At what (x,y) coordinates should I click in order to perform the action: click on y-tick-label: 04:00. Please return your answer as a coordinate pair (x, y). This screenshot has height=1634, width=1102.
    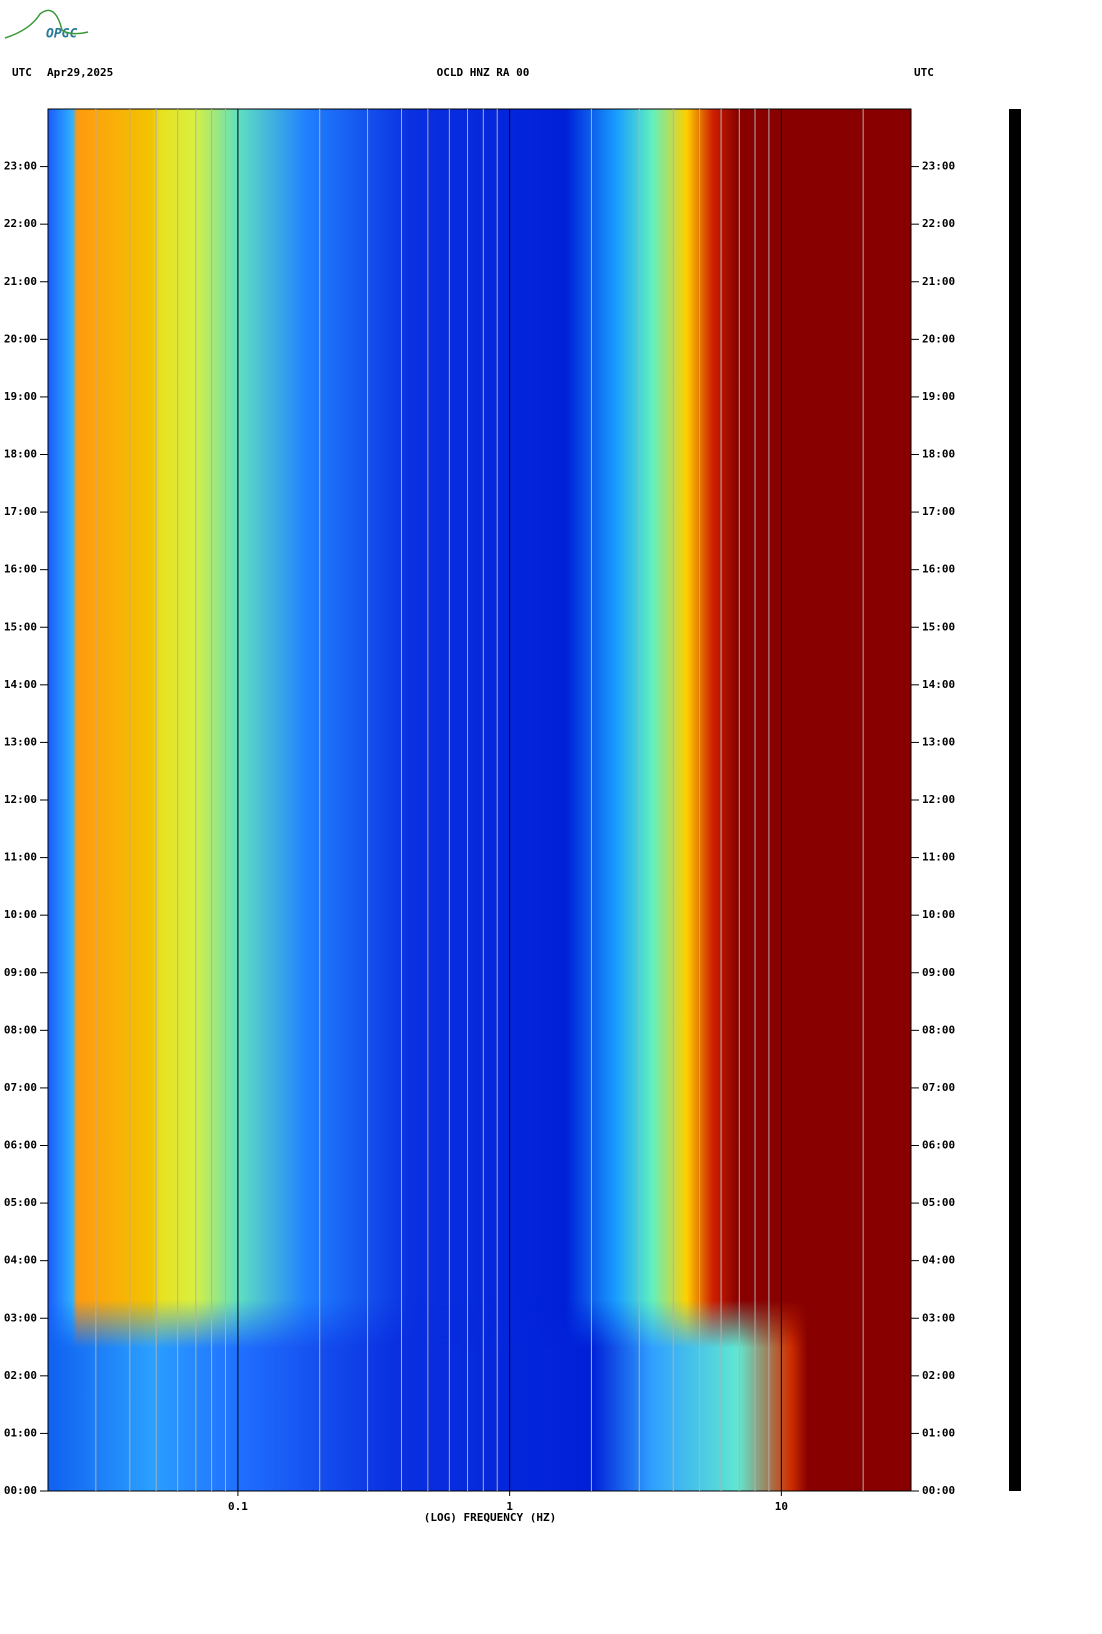
    Looking at the image, I should click on (20, 1260).